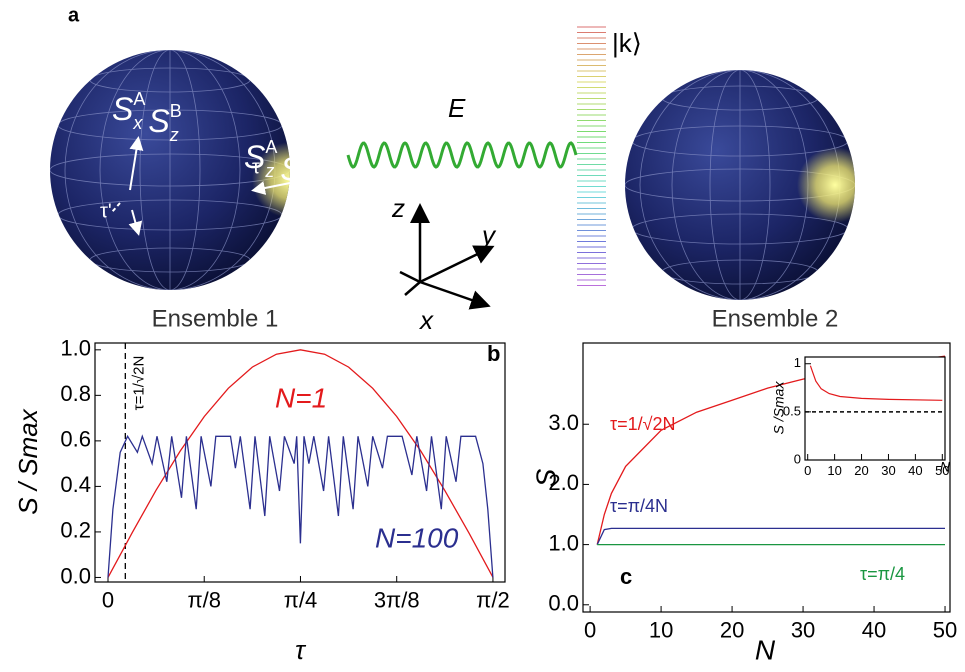  What do you see at coordinates (545, 477) in the screenshot?
I see `y-axis-label: S` at bounding box center [545, 477].